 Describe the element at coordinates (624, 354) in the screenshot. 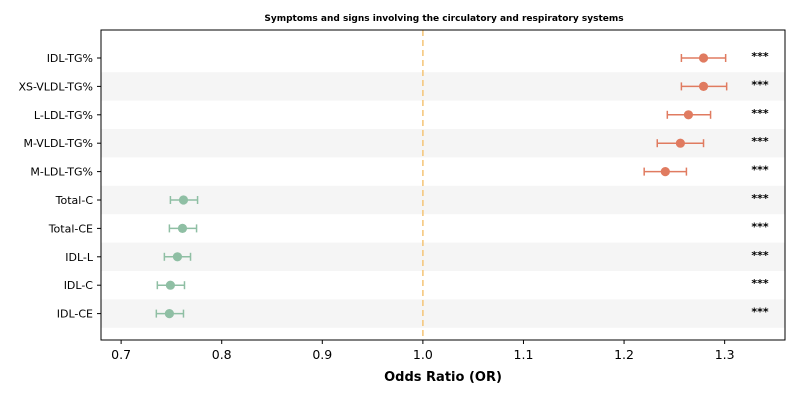

I see `x-tick-label: 1.2` at that location.